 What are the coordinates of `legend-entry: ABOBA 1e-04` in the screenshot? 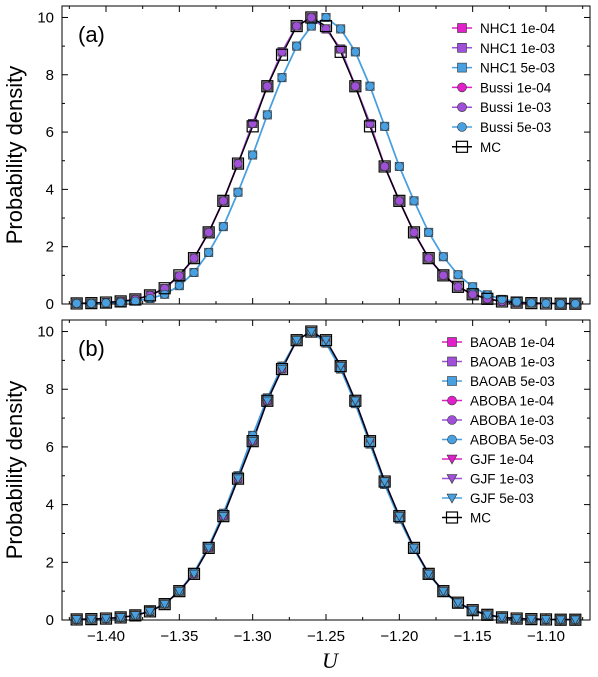 It's located at (512, 401).